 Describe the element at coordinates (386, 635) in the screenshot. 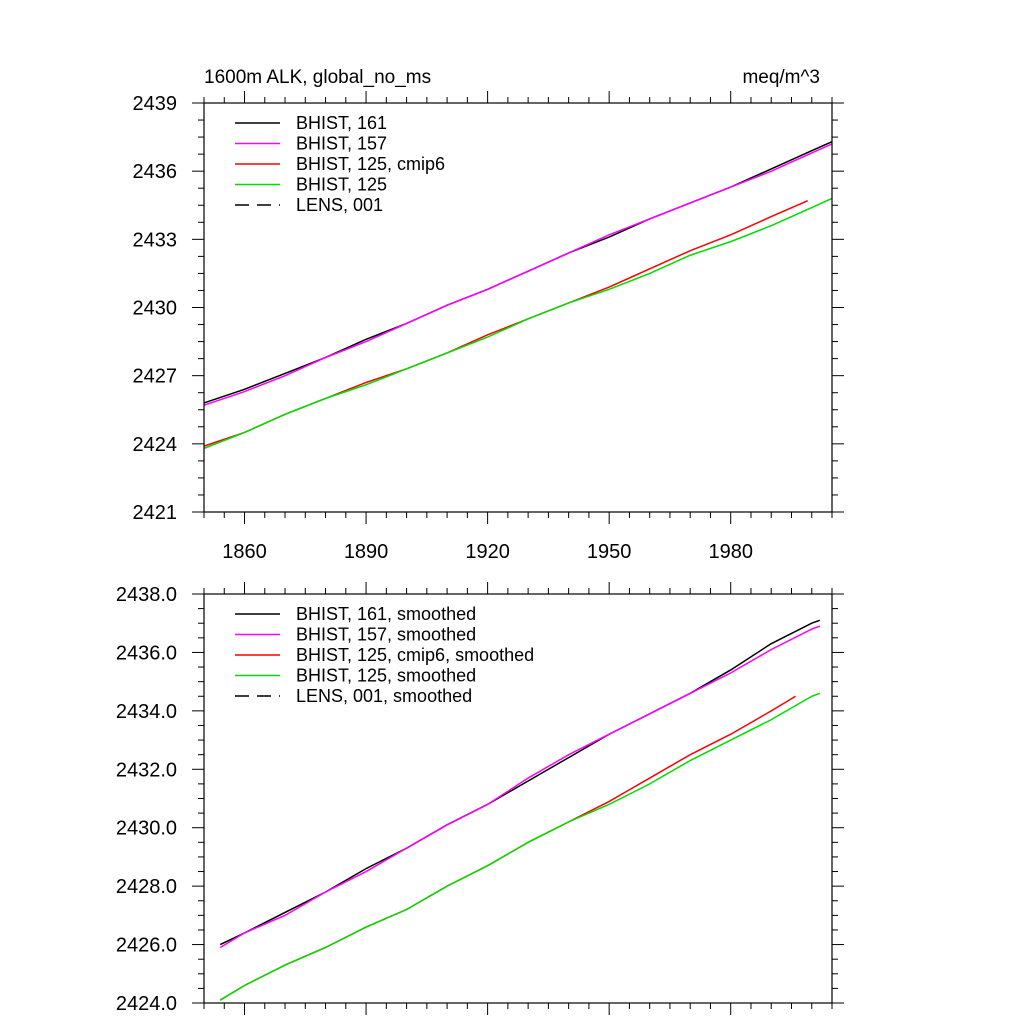

I see `bottom-legend-label-1: BHIST, 157, smoothed` at that location.